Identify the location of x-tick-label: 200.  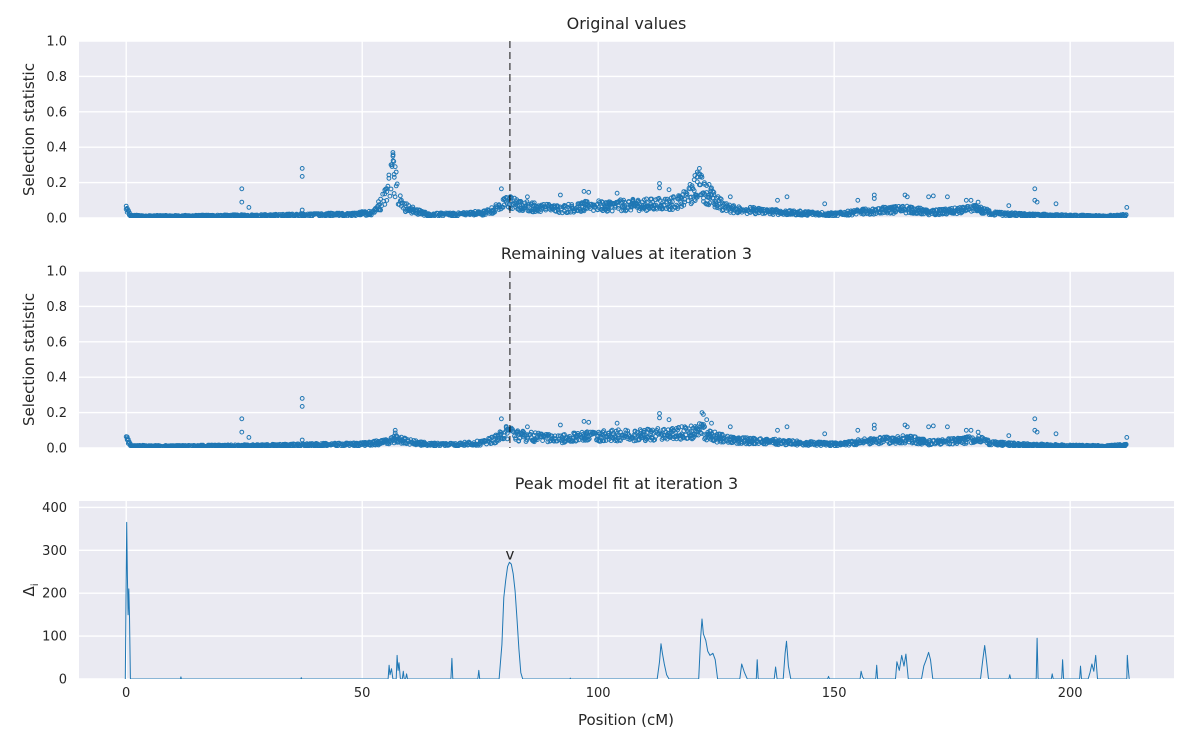
(1070, 693).